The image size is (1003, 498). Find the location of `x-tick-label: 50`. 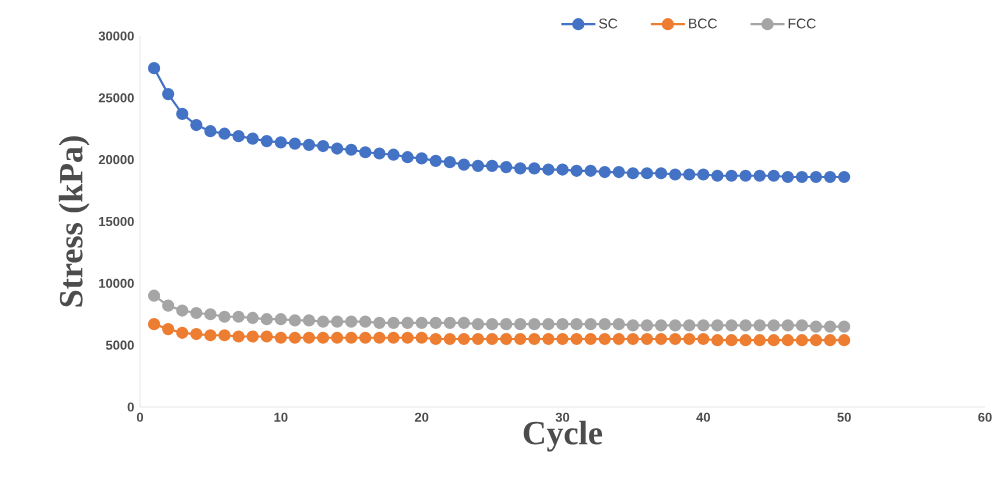

x-tick-label: 50 is located at coordinates (844, 417).